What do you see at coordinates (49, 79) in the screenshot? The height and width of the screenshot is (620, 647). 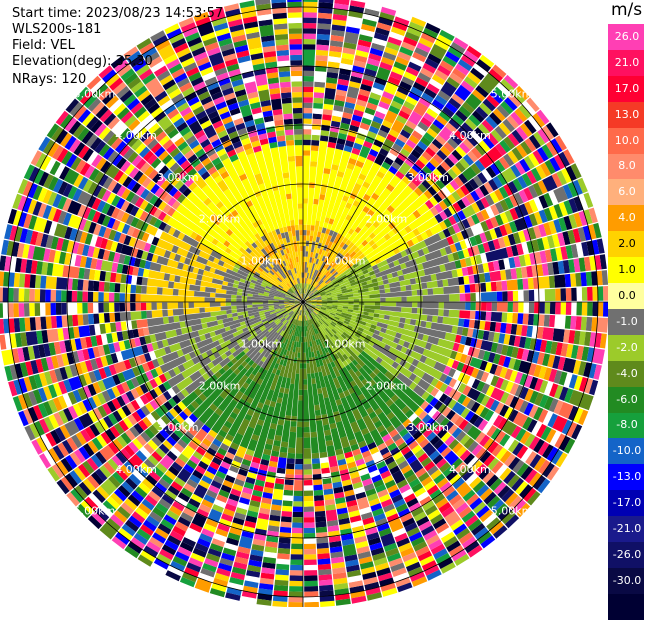 I see `nrays-text: NRays: 120` at bounding box center [49, 79].